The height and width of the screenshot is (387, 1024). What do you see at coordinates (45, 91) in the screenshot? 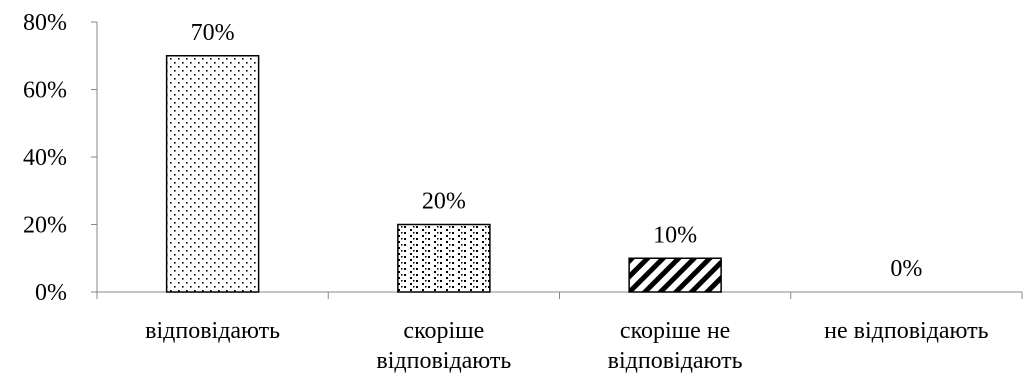
I see `y-tick-label: 60%` at bounding box center [45, 91].